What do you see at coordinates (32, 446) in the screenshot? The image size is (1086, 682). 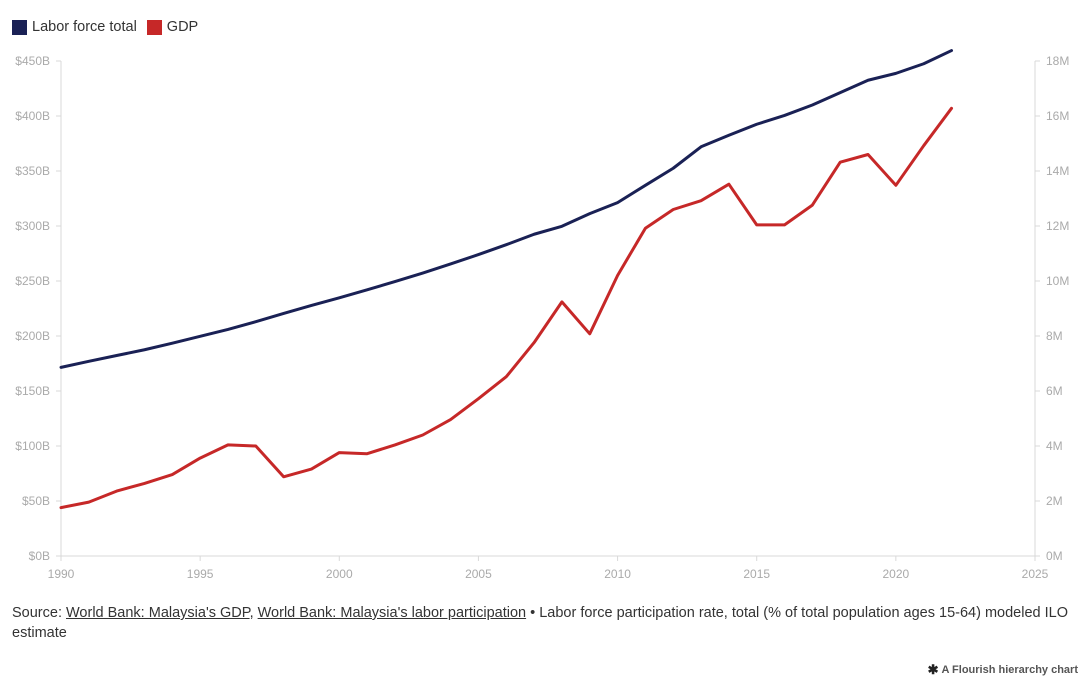 I see `y-left-tick-label: $100B` at bounding box center [32, 446].